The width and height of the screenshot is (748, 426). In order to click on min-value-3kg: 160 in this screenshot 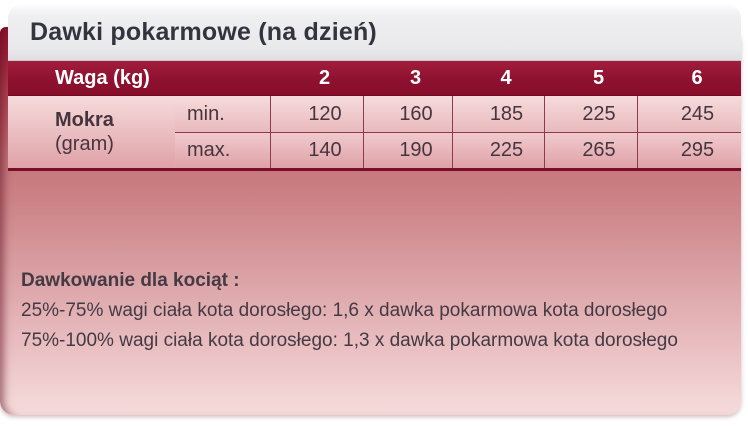, I will do `click(407, 114)`.